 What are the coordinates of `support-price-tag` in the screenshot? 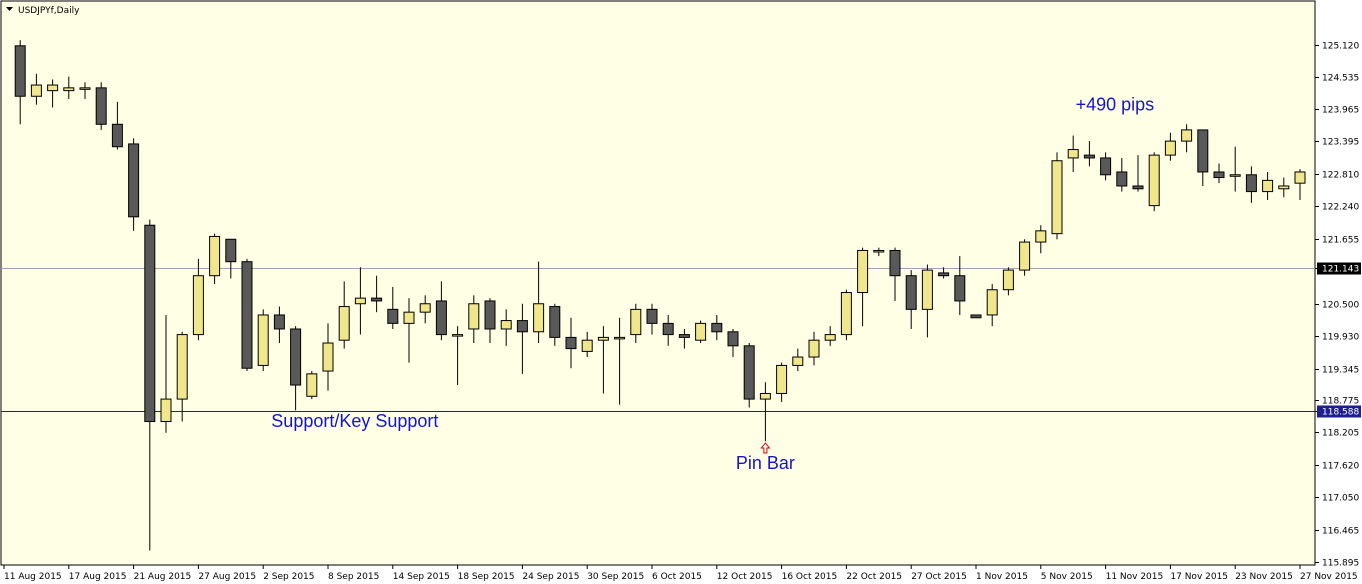 It's located at (1339, 411).